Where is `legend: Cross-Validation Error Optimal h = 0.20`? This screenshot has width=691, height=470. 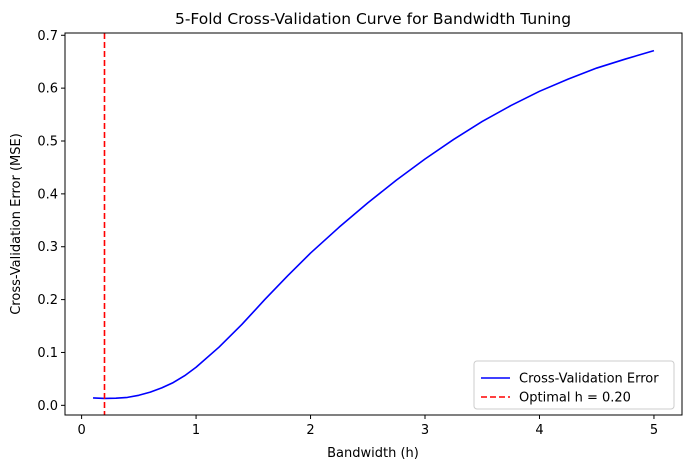 legend: Cross-Validation Error Optimal h = 0.20 is located at coordinates (574, 385).